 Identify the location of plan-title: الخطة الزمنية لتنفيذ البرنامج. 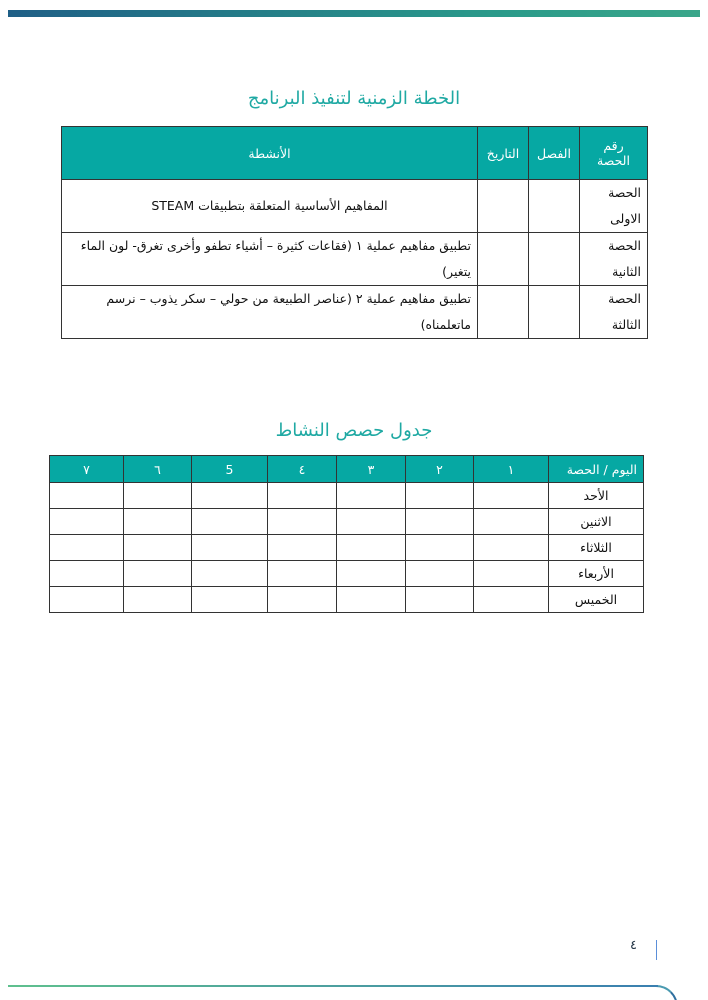
(354, 98).